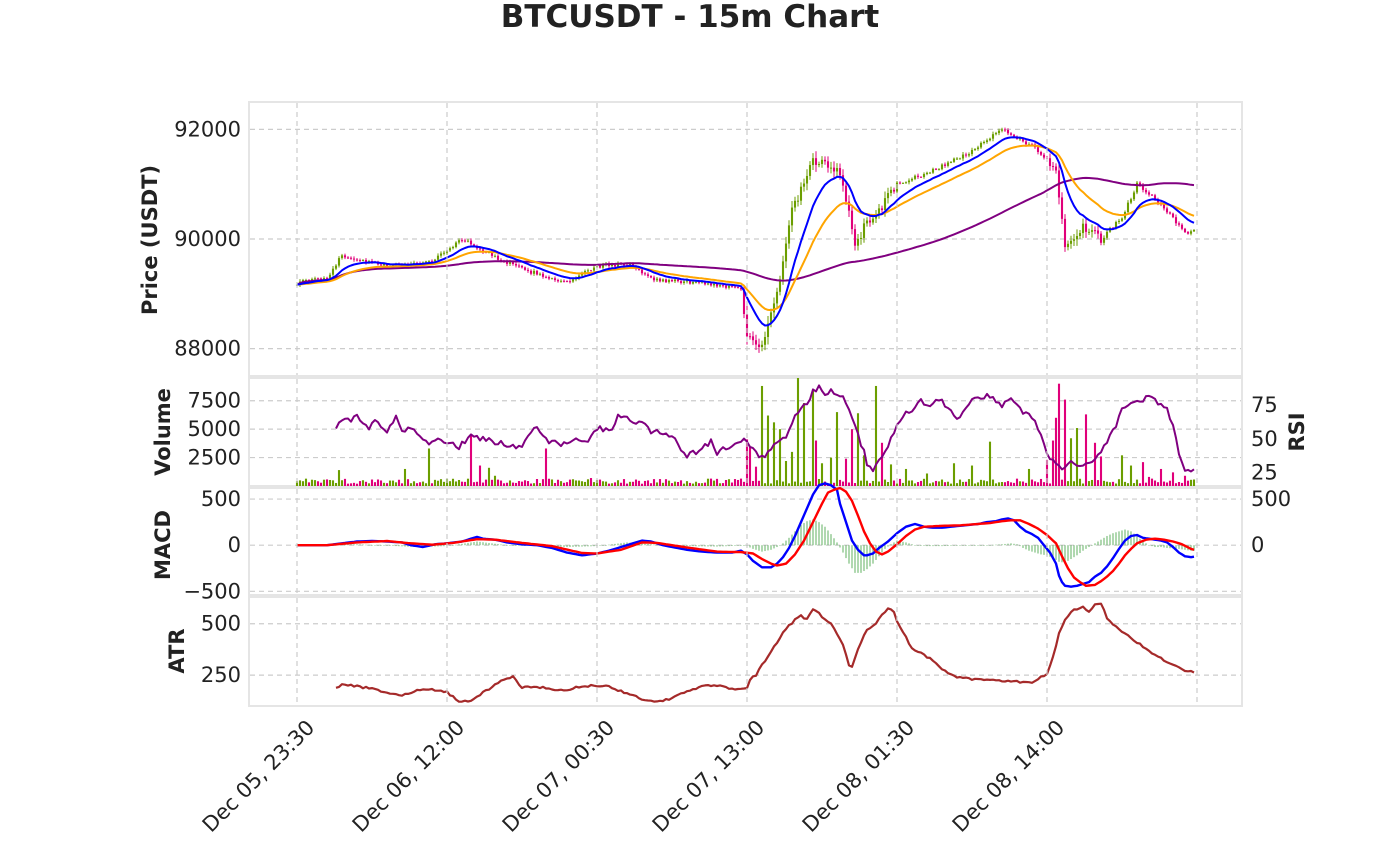  Describe the element at coordinates (745, 432) in the screenshot. I see `volume-panel-frame` at that location.